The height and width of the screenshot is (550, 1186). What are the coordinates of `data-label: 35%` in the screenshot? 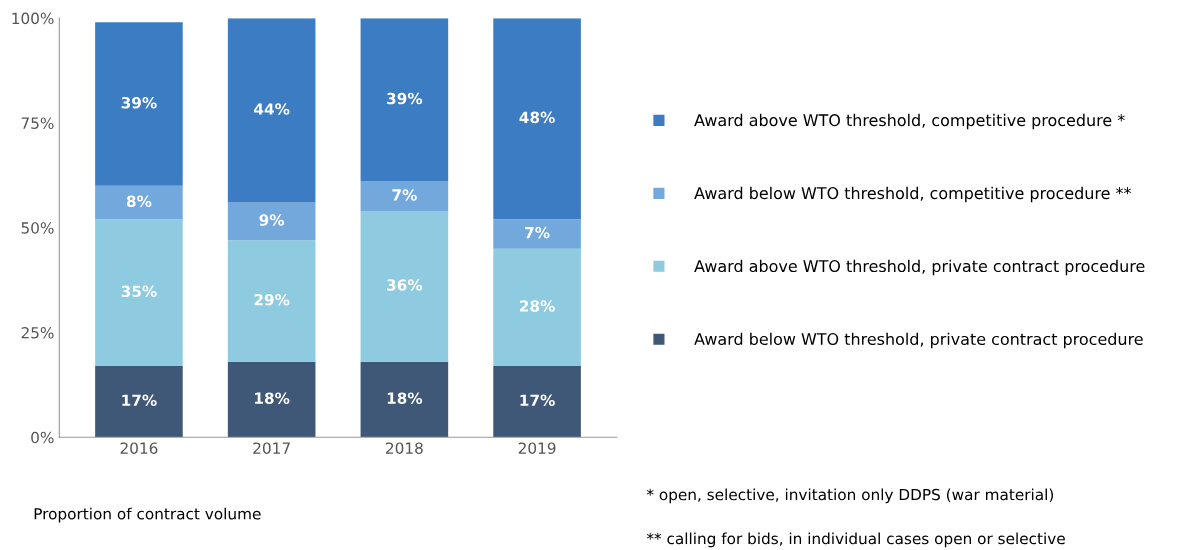 It's located at (139, 291).